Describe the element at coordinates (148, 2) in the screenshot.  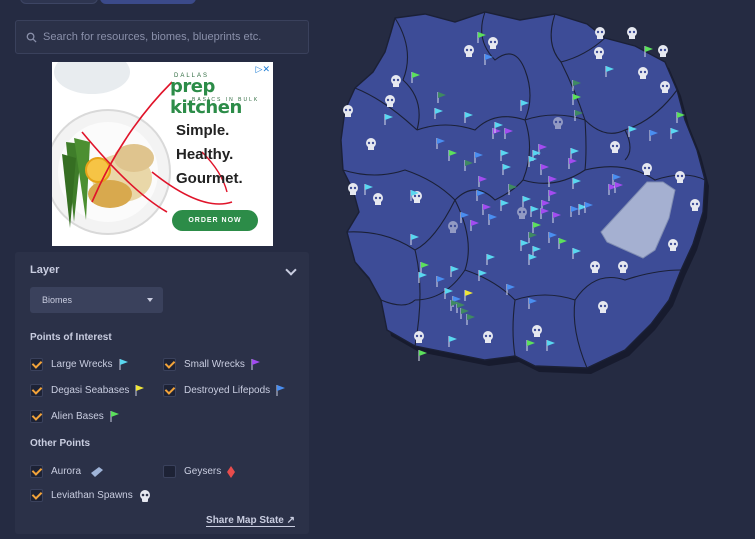
I see `tab-right-active` at that location.